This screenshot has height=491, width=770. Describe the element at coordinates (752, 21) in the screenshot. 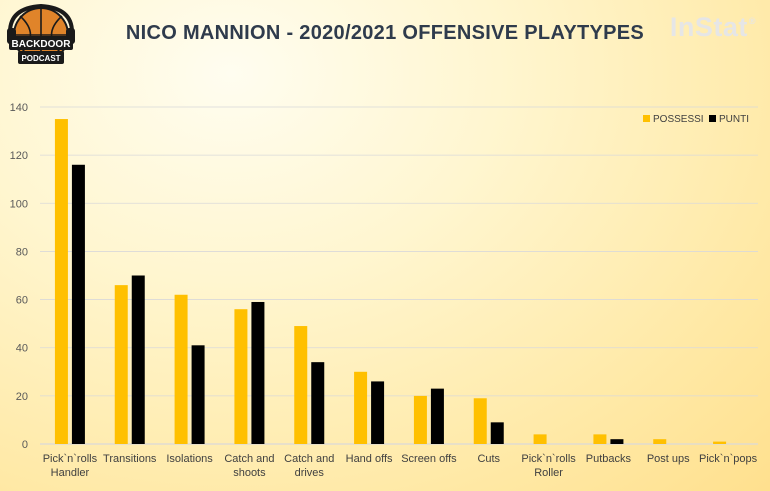

I see `brand-registered-mark: ®` at that location.